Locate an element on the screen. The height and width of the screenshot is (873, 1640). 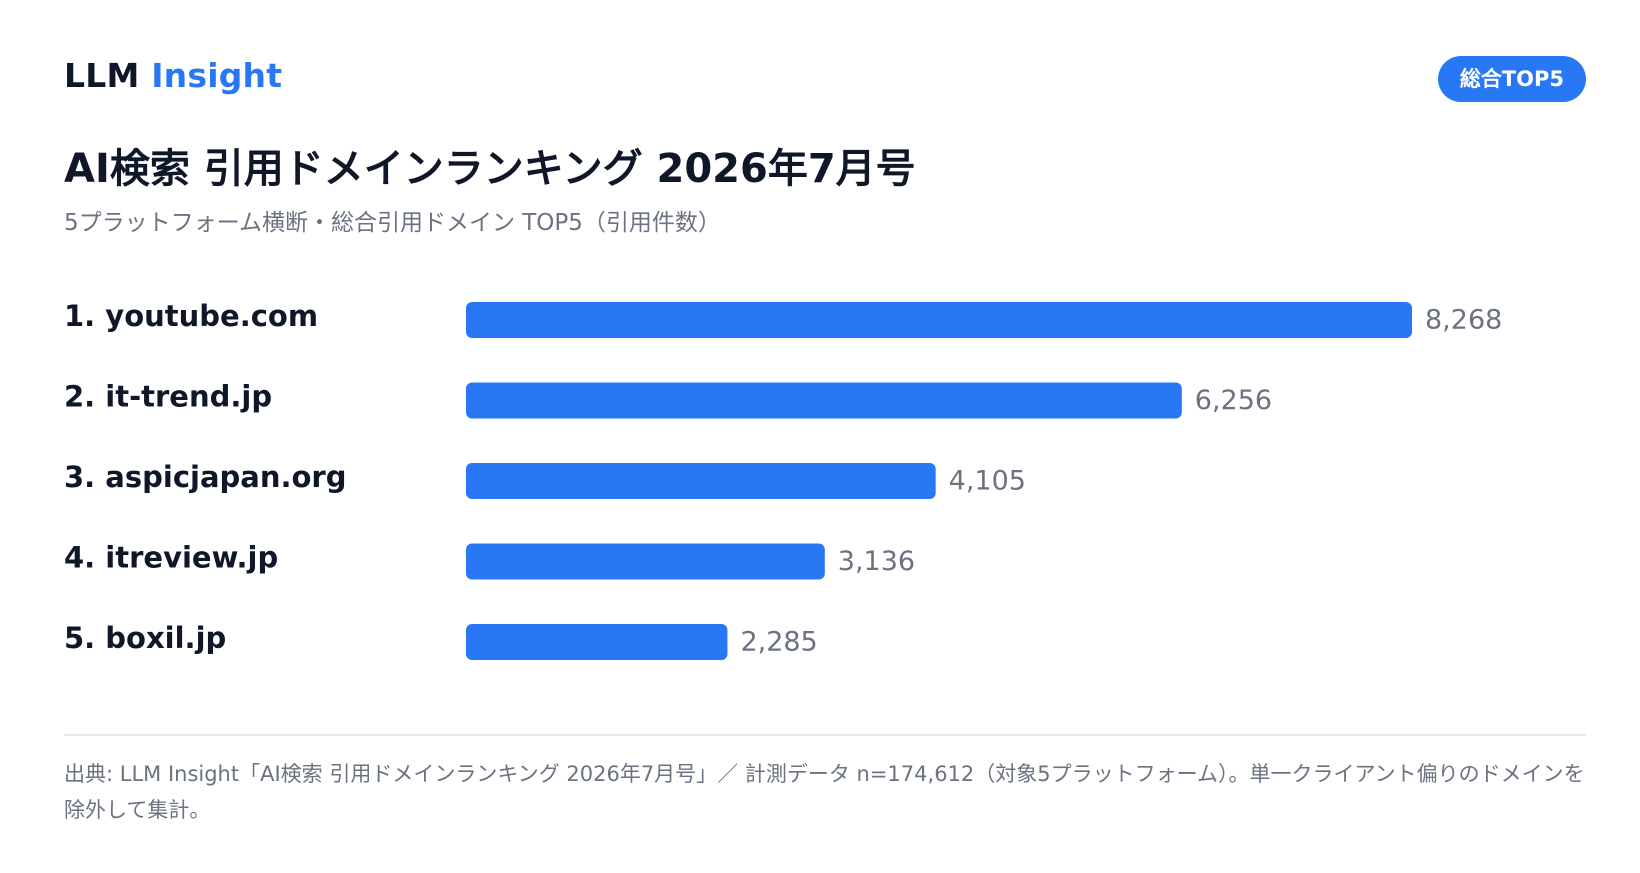
value-label: 3,136 is located at coordinates (876, 561).